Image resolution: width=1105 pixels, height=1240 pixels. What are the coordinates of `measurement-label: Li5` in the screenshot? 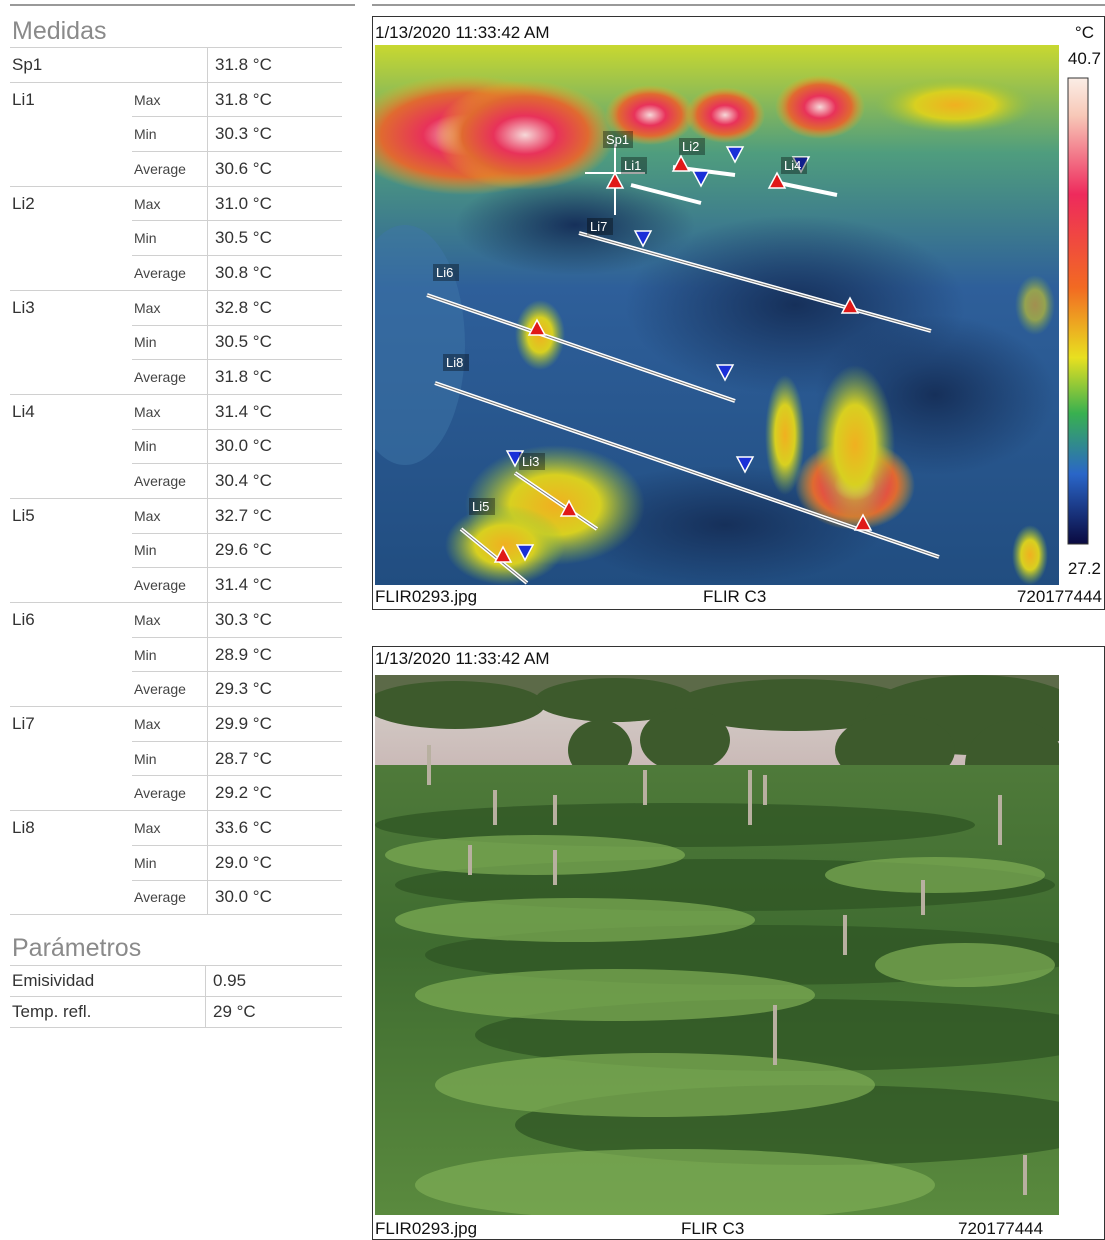 It's located at (23, 515).